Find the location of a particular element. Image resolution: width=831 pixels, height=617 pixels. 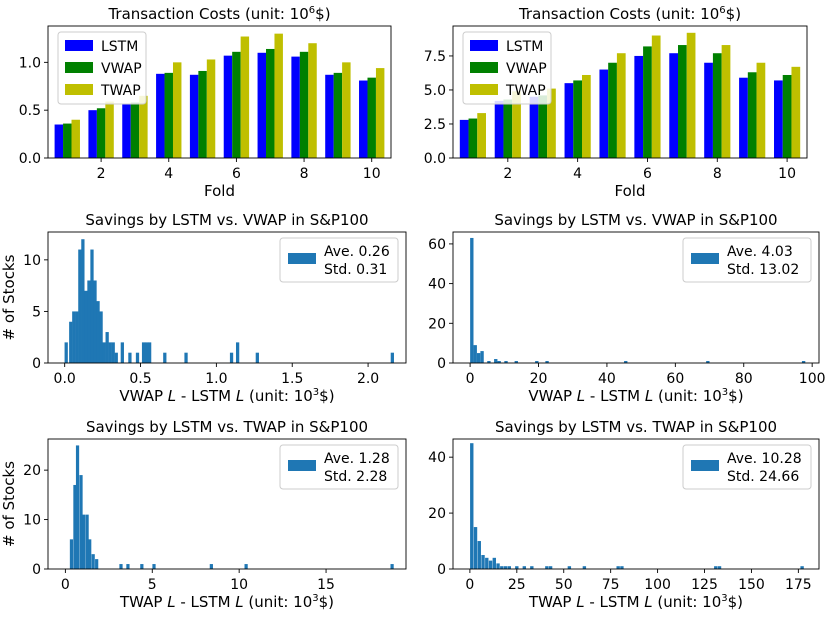

y-tick-label: 10 is located at coordinates (32, 521).